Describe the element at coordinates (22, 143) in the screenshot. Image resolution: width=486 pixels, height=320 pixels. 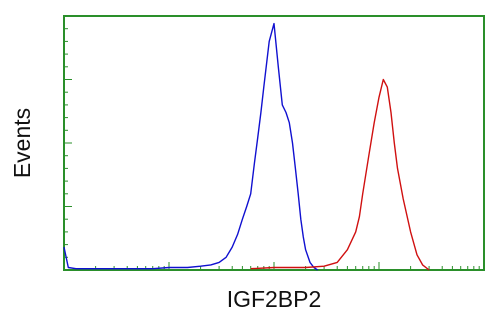
I see `y-axis-label: Events` at that location.